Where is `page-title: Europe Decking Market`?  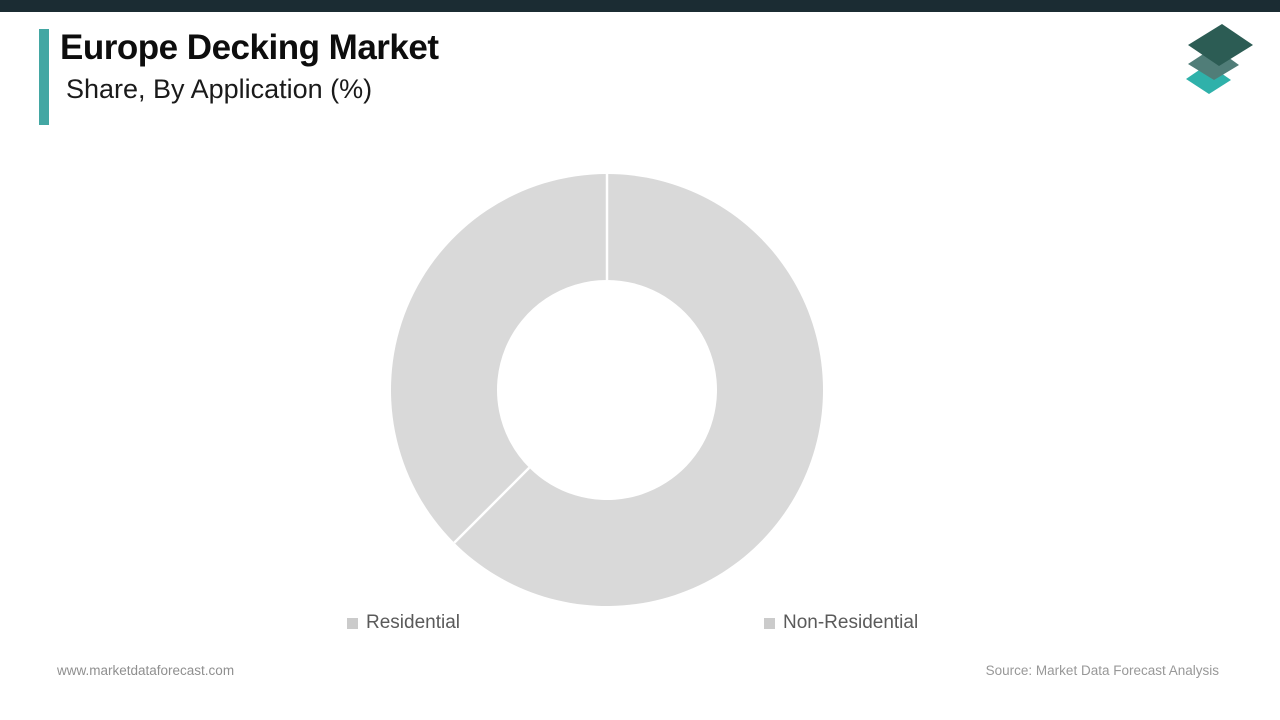
page-title: Europe Decking Market is located at coordinates (249, 47).